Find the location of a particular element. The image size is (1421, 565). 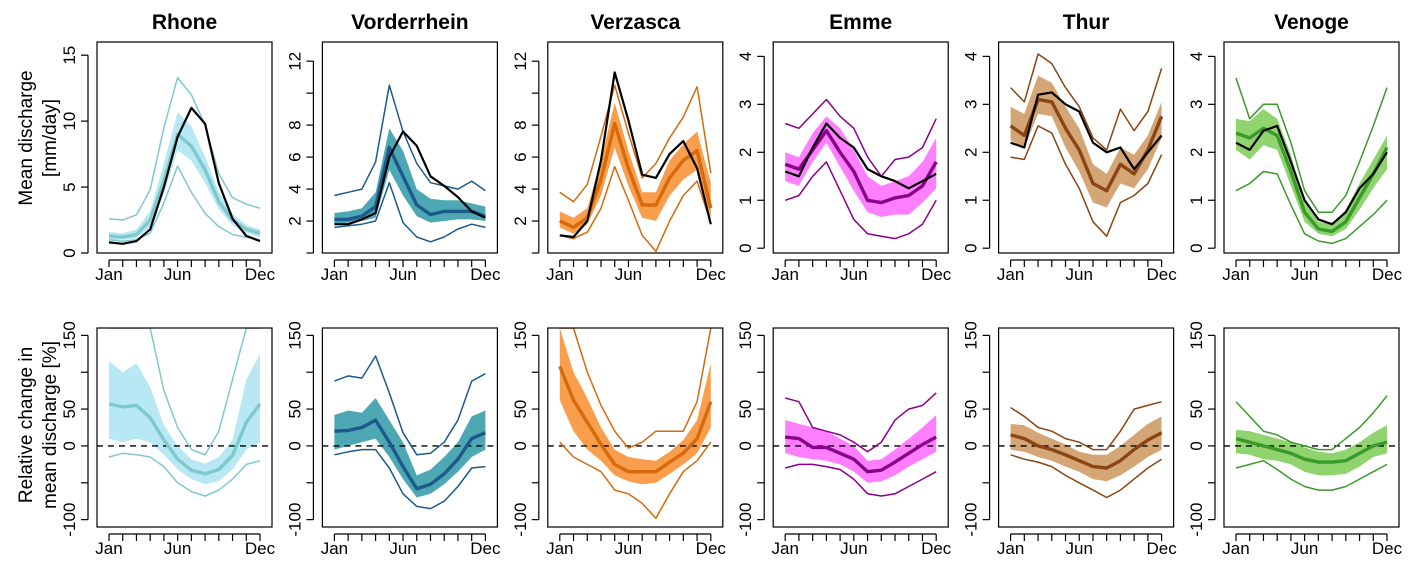

thur-relative-change-ytick-label: 150 is located at coordinates (971, 335).